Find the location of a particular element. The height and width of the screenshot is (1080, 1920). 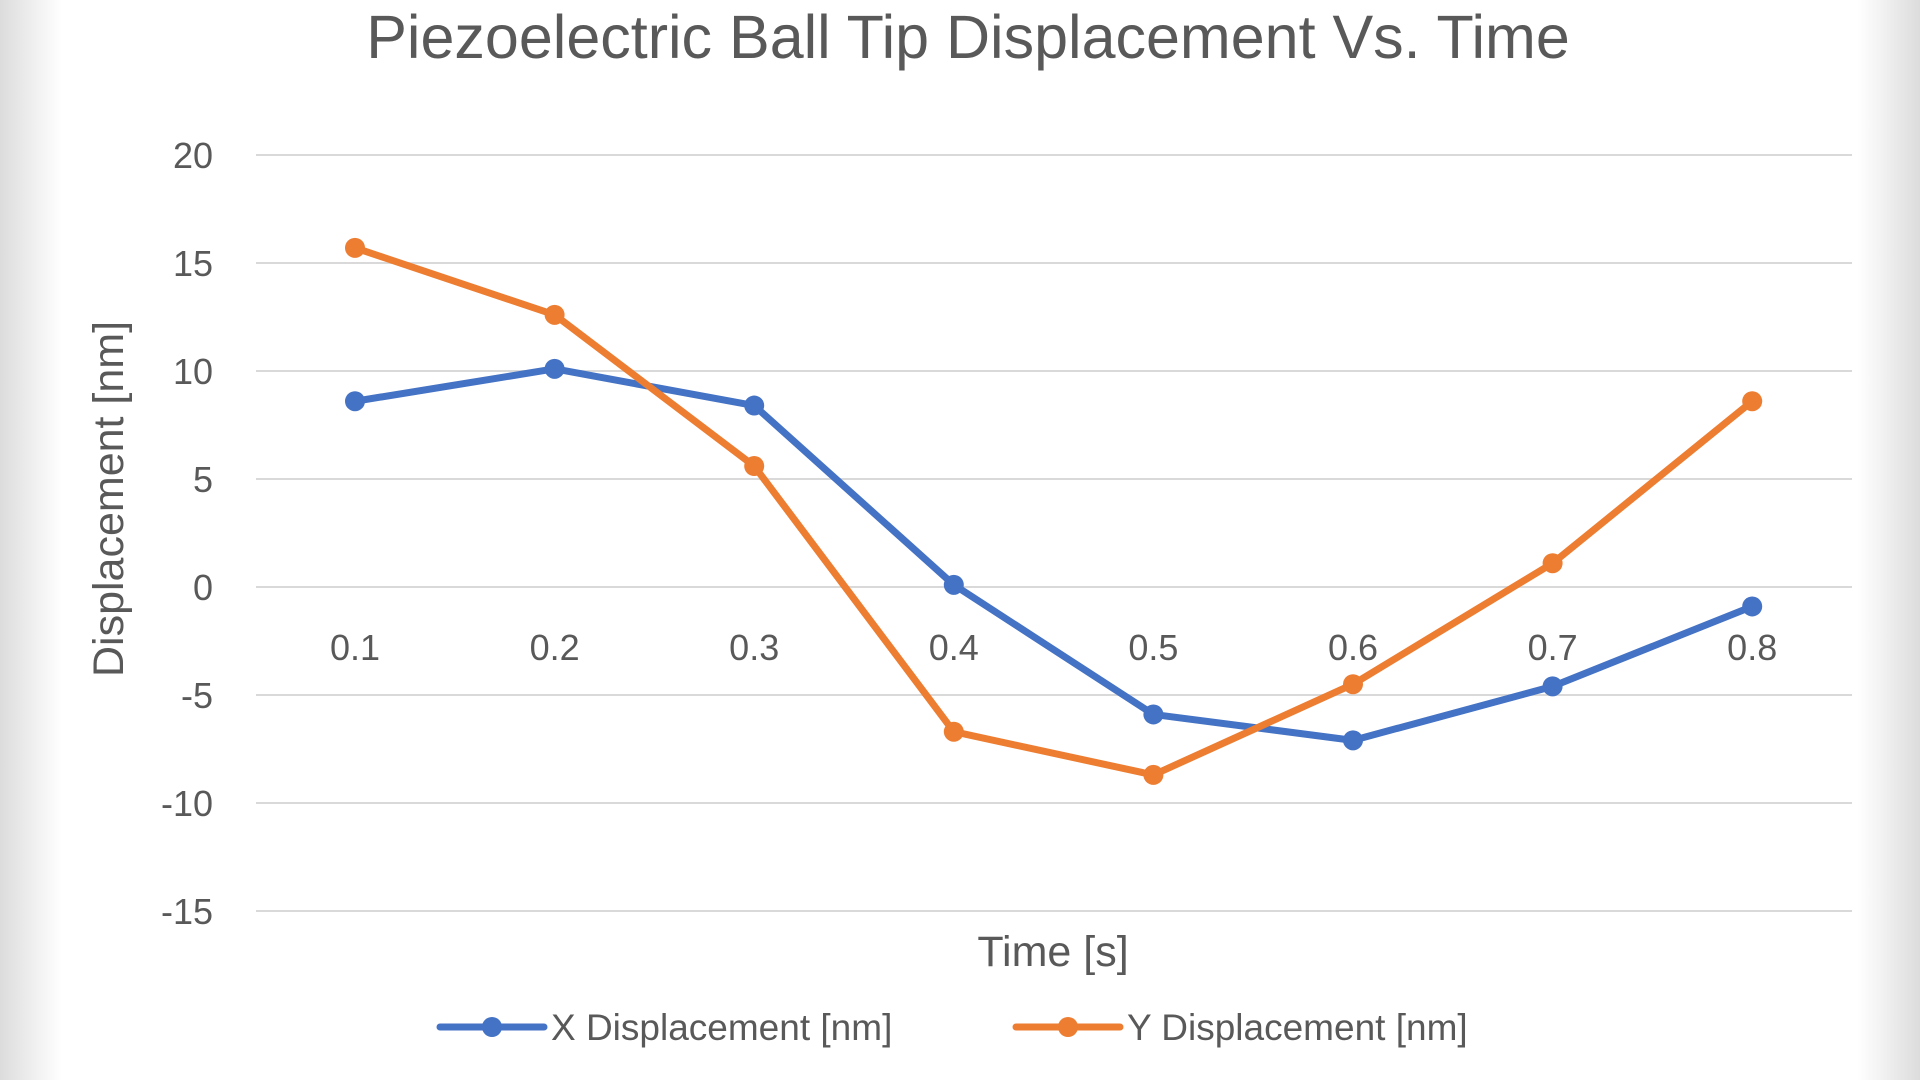

legend: X Displacement [nm] Y Displacement [nm] is located at coordinates (952, 1027).